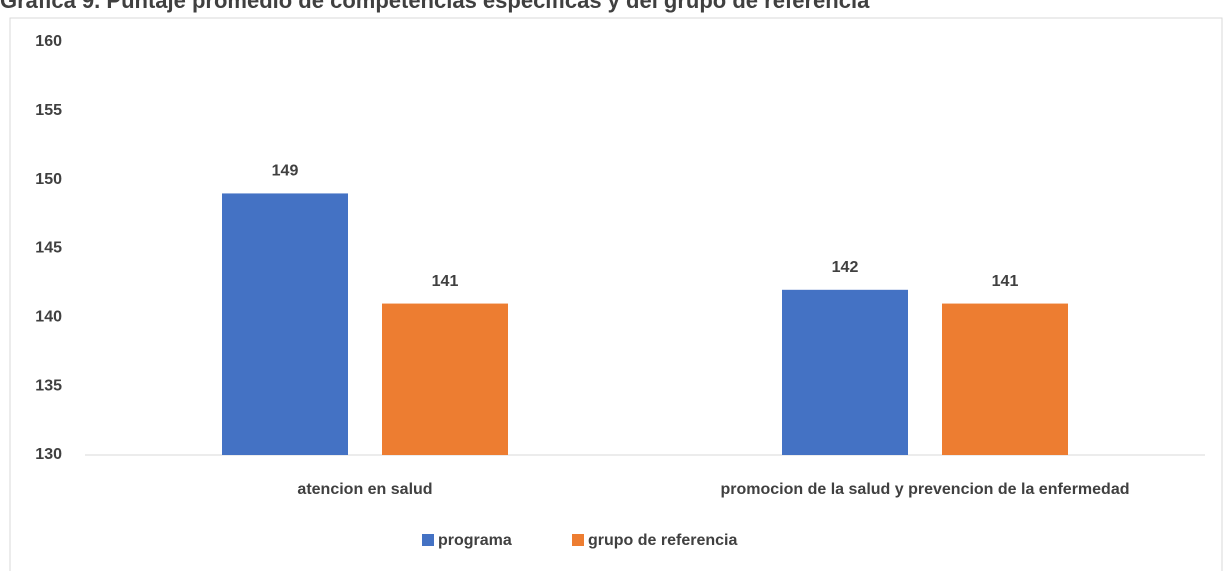  What do you see at coordinates (48, 41) in the screenshot?
I see `y-tick-label: 160` at bounding box center [48, 41].